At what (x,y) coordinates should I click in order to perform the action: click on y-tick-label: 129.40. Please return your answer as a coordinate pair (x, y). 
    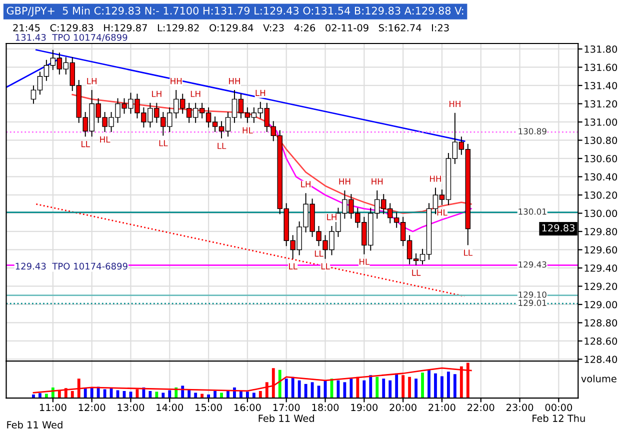
    Looking at the image, I should click on (601, 268).